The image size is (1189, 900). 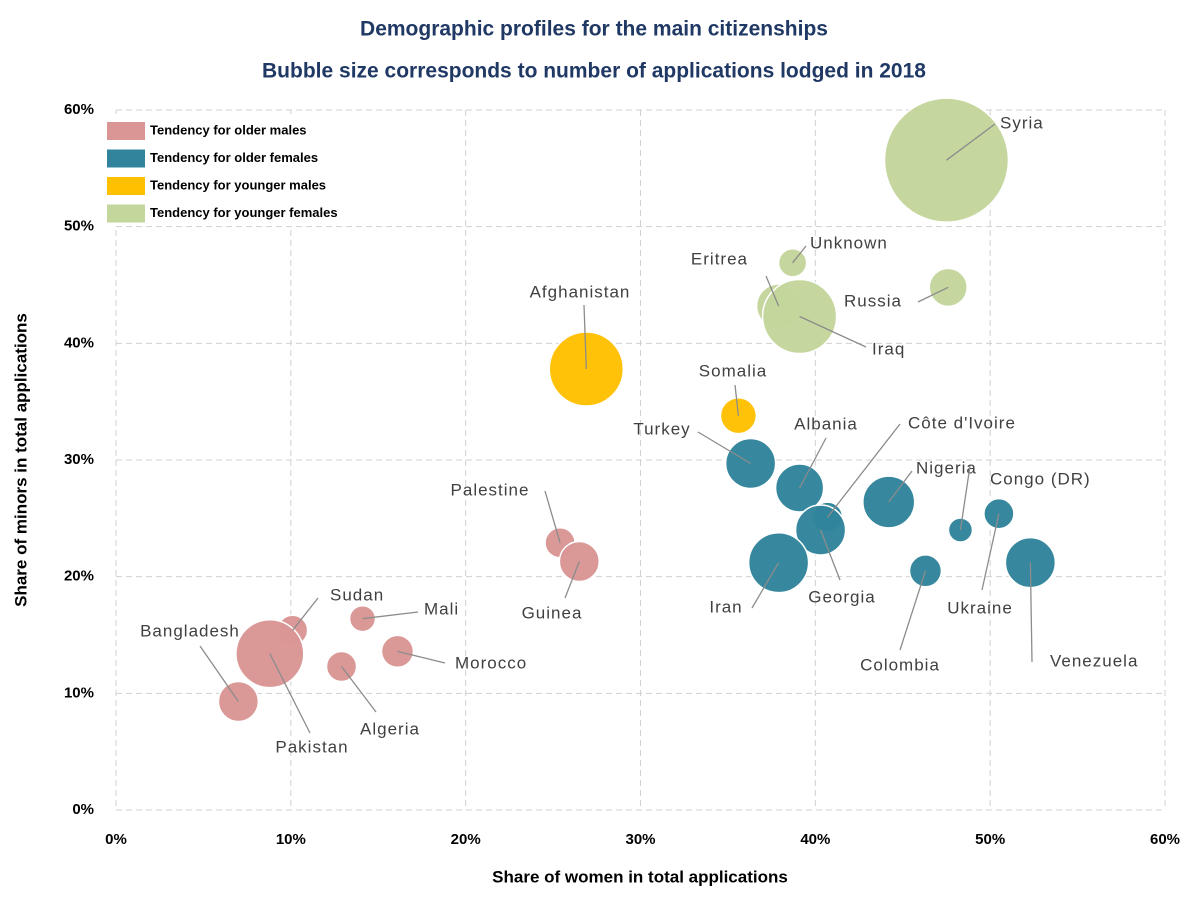 What do you see at coordinates (79, 459) in the screenshot?
I see `y-tick-label: 30%` at bounding box center [79, 459].